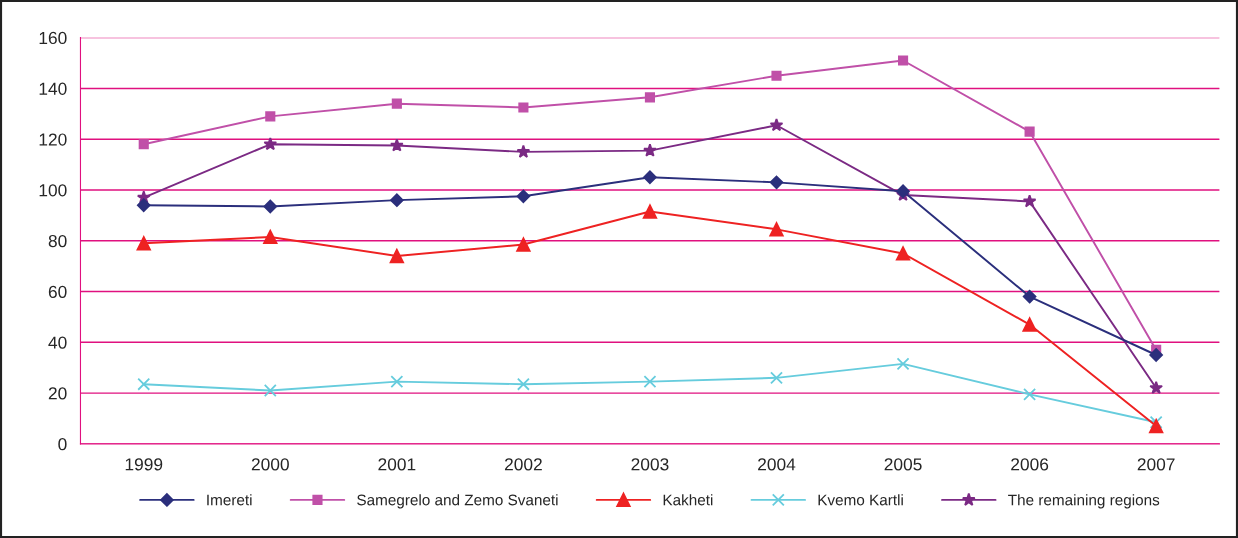 This screenshot has height=538, width=1238. What do you see at coordinates (1084, 501) in the screenshot?
I see `legend-label: The remaining regions` at bounding box center [1084, 501].